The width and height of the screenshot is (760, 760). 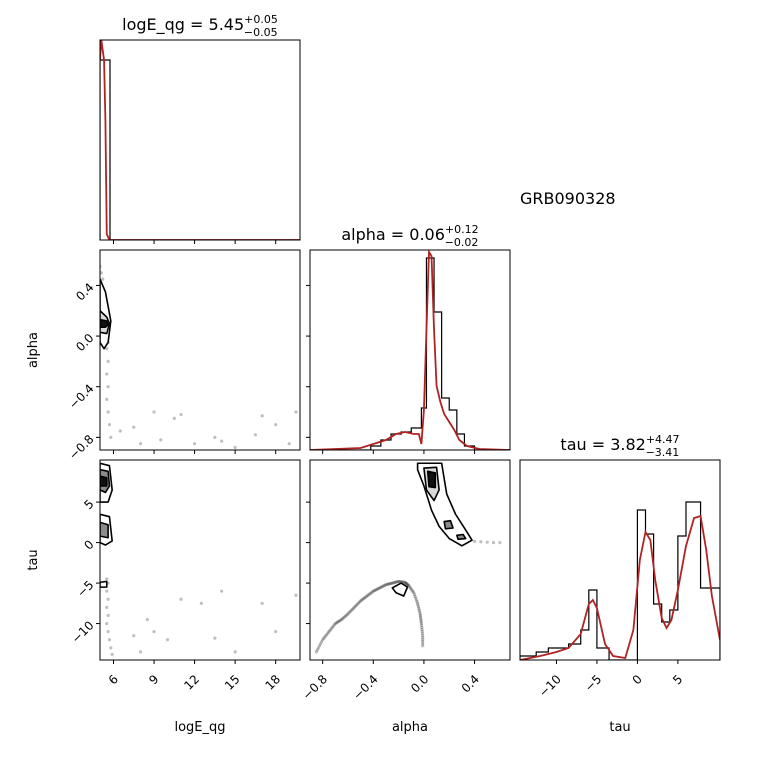 I want to click on title-logE_qg: logE_qg = 5.45+0.05 −0.05, so click(x=200, y=26).